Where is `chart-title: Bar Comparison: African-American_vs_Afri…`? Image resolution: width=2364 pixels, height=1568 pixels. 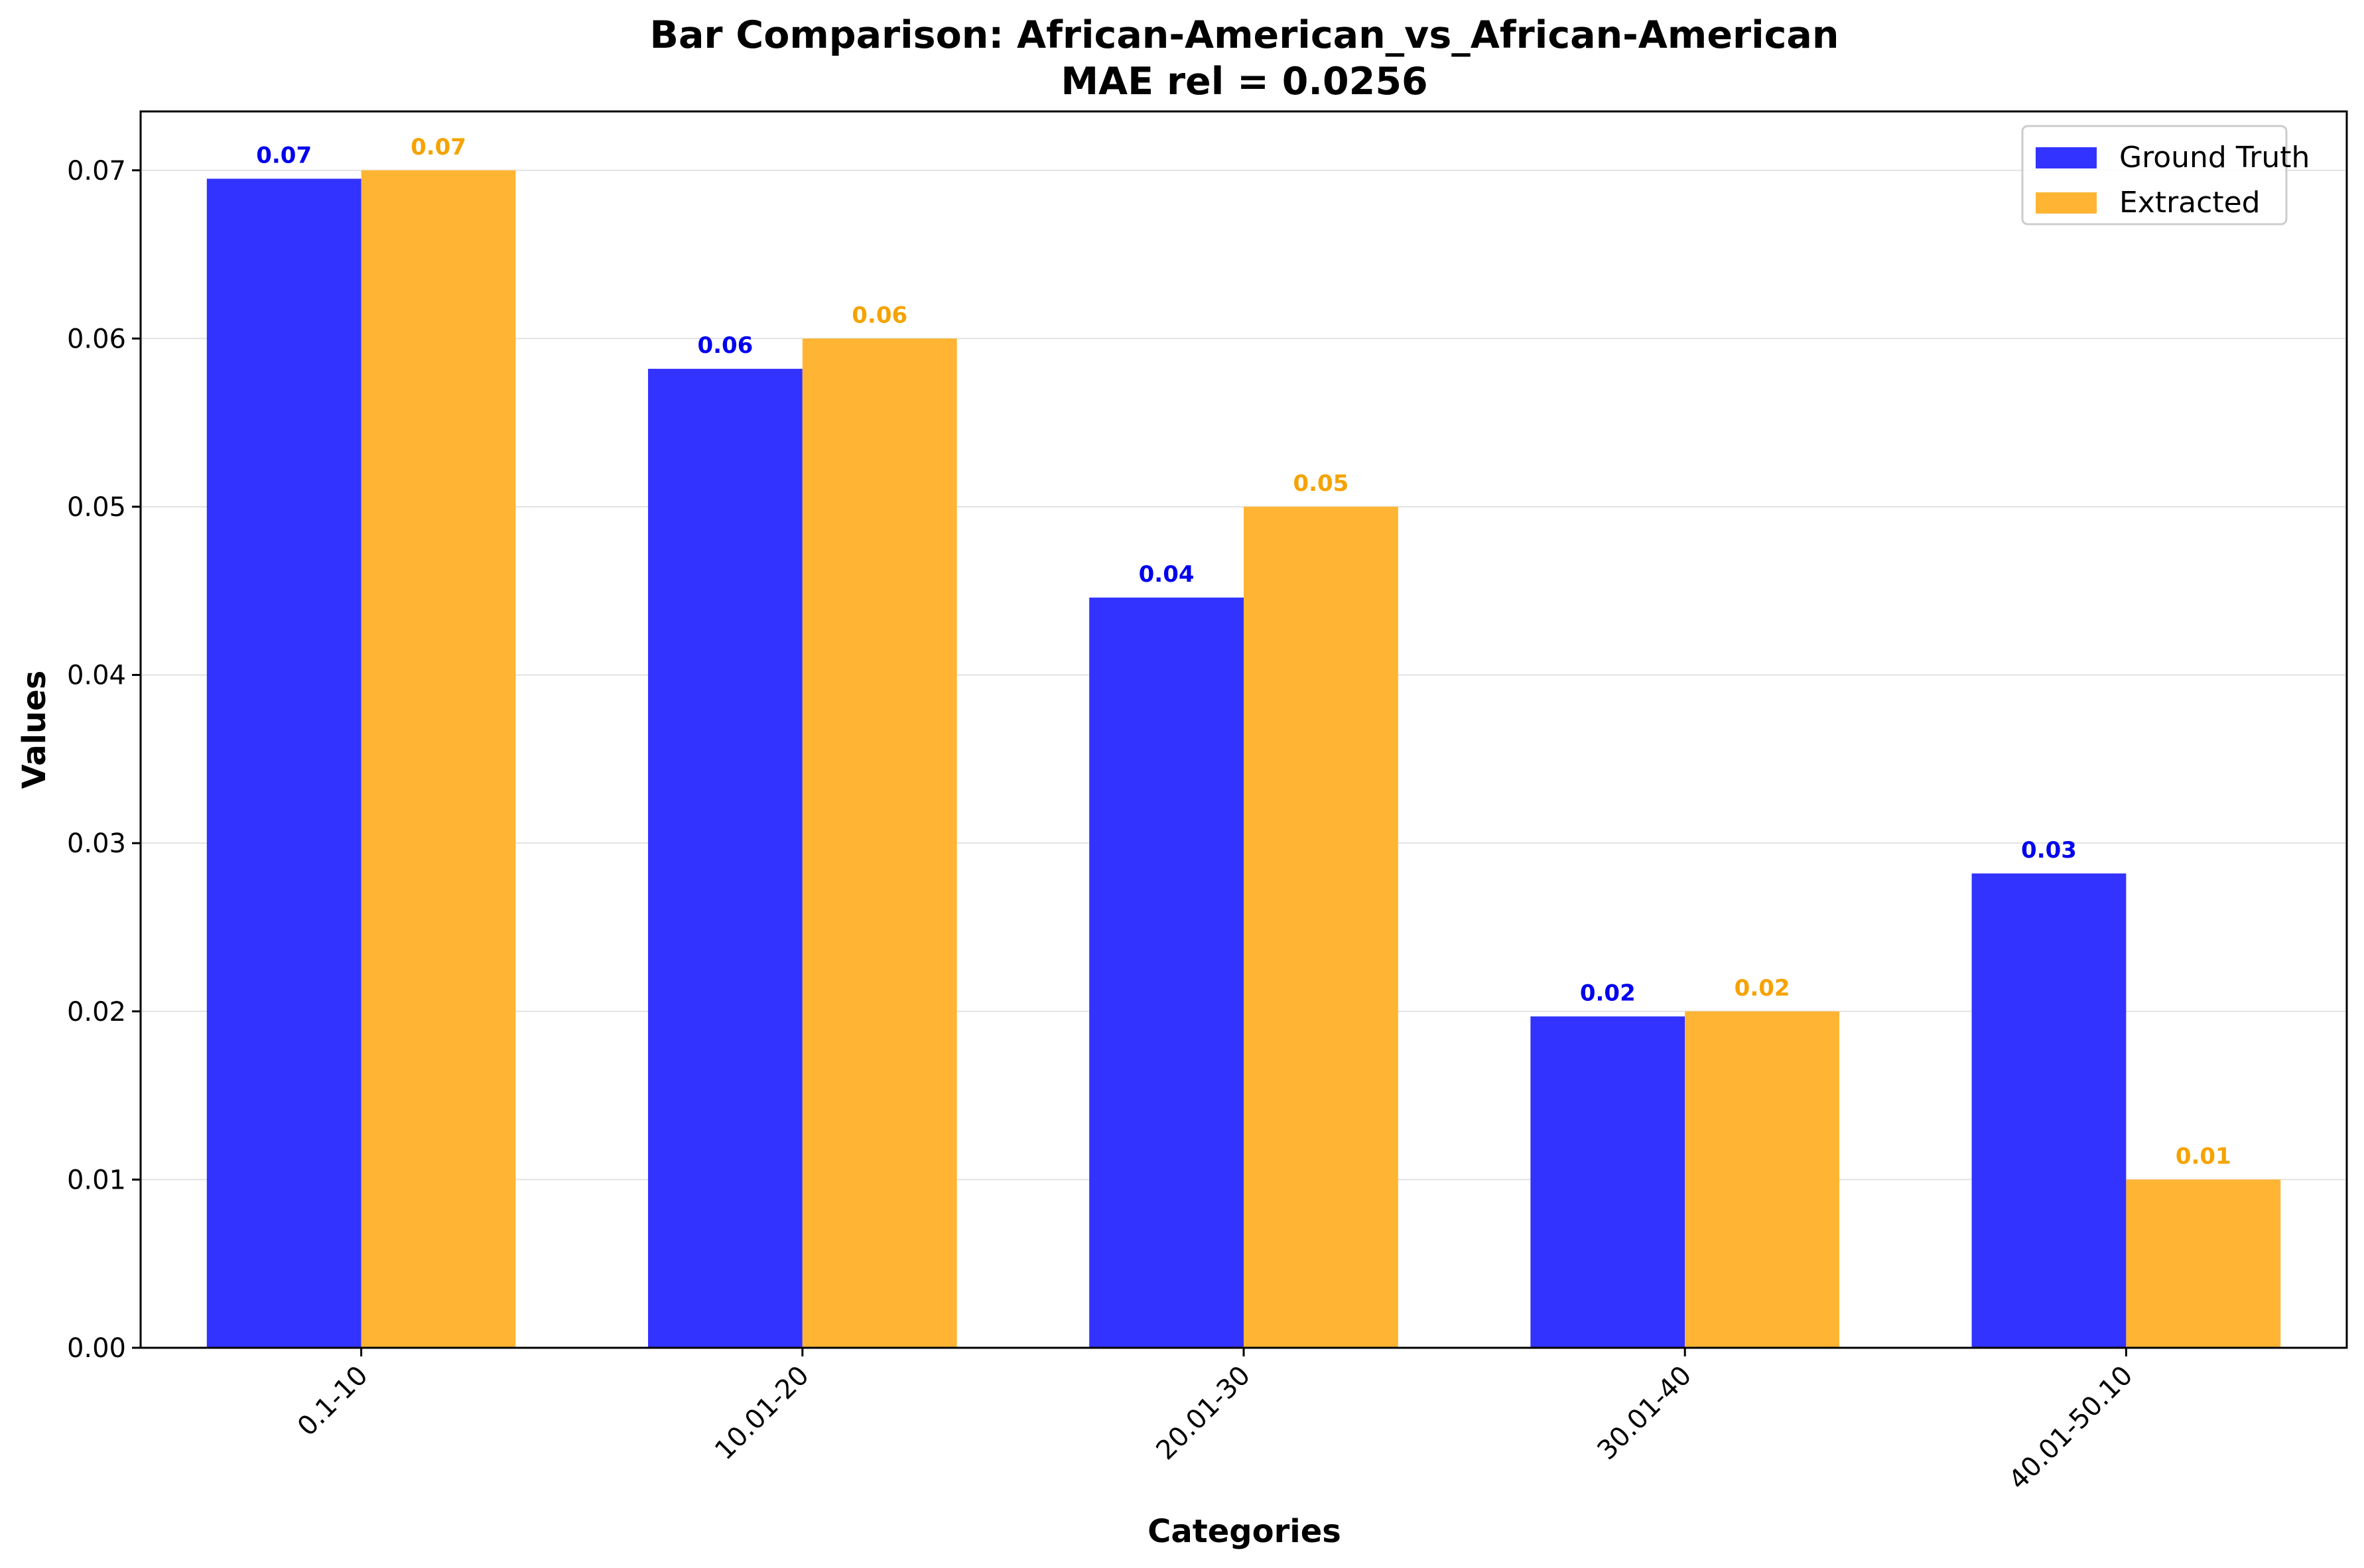 chart-title: Bar Comparison: African-American_vs_Afri… is located at coordinates (1244, 35).